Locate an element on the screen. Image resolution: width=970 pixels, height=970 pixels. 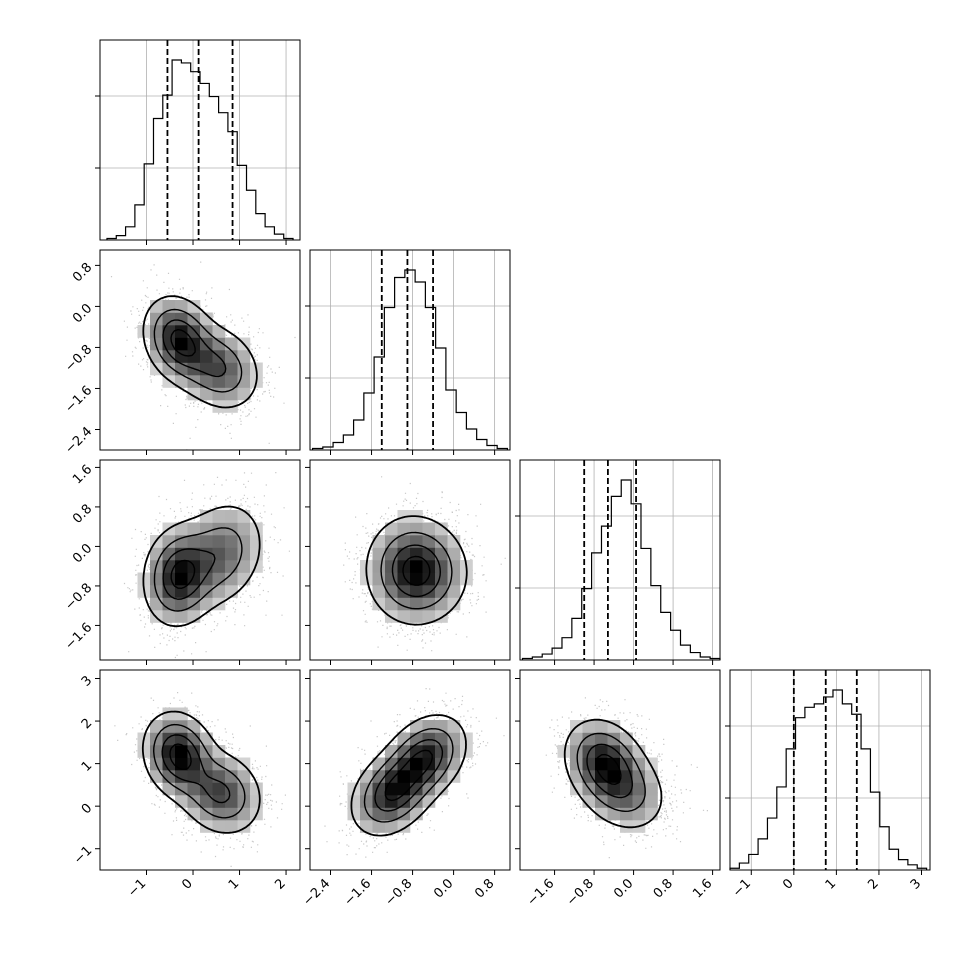
x-tick-label: 2 is located at coordinates (873, 884).